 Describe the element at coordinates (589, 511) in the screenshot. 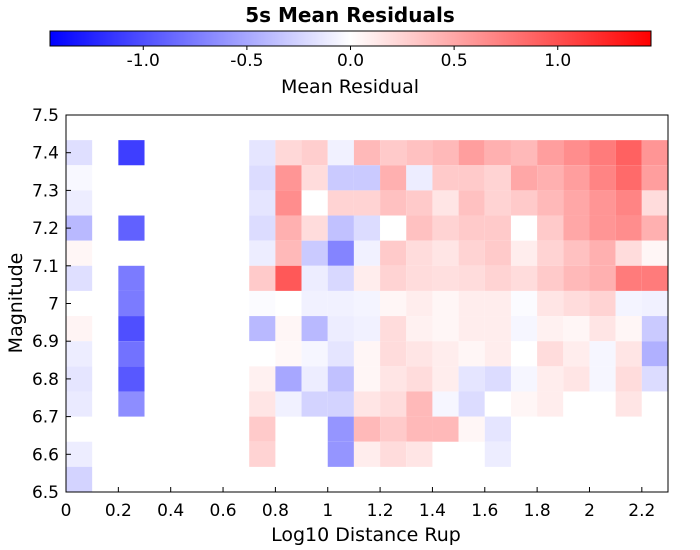

I see `x-tick-label: 2` at that location.